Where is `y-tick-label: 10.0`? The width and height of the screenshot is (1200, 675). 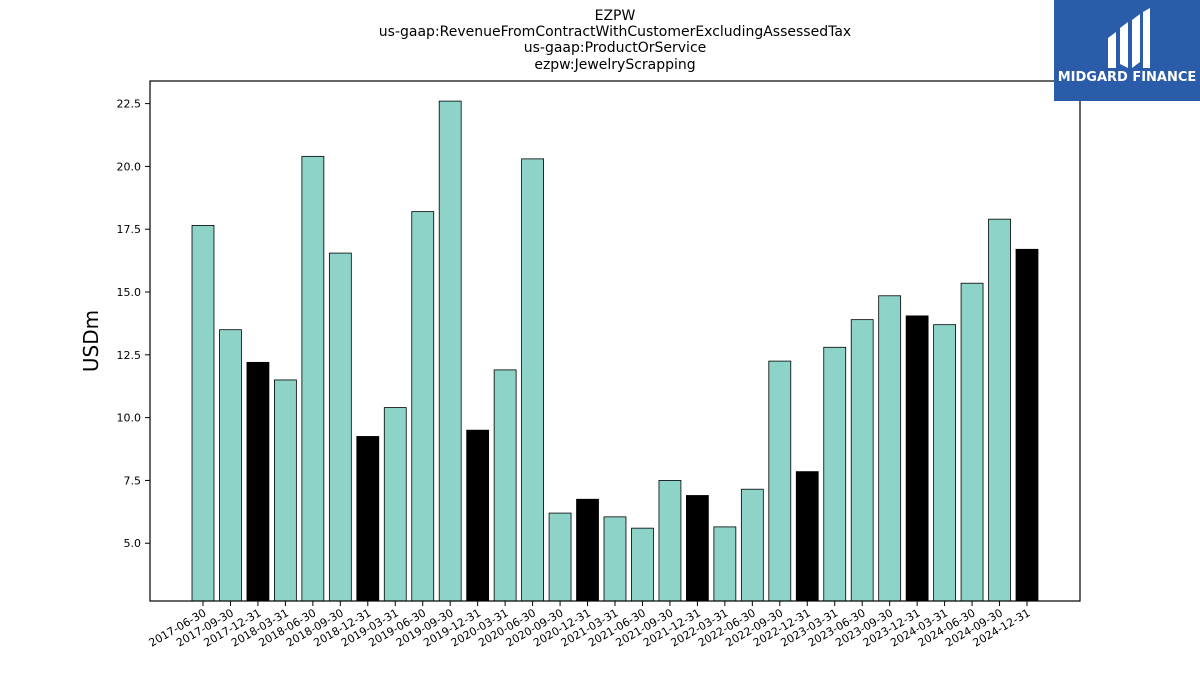
y-tick-label: 10.0 is located at coordinates (129, 418).